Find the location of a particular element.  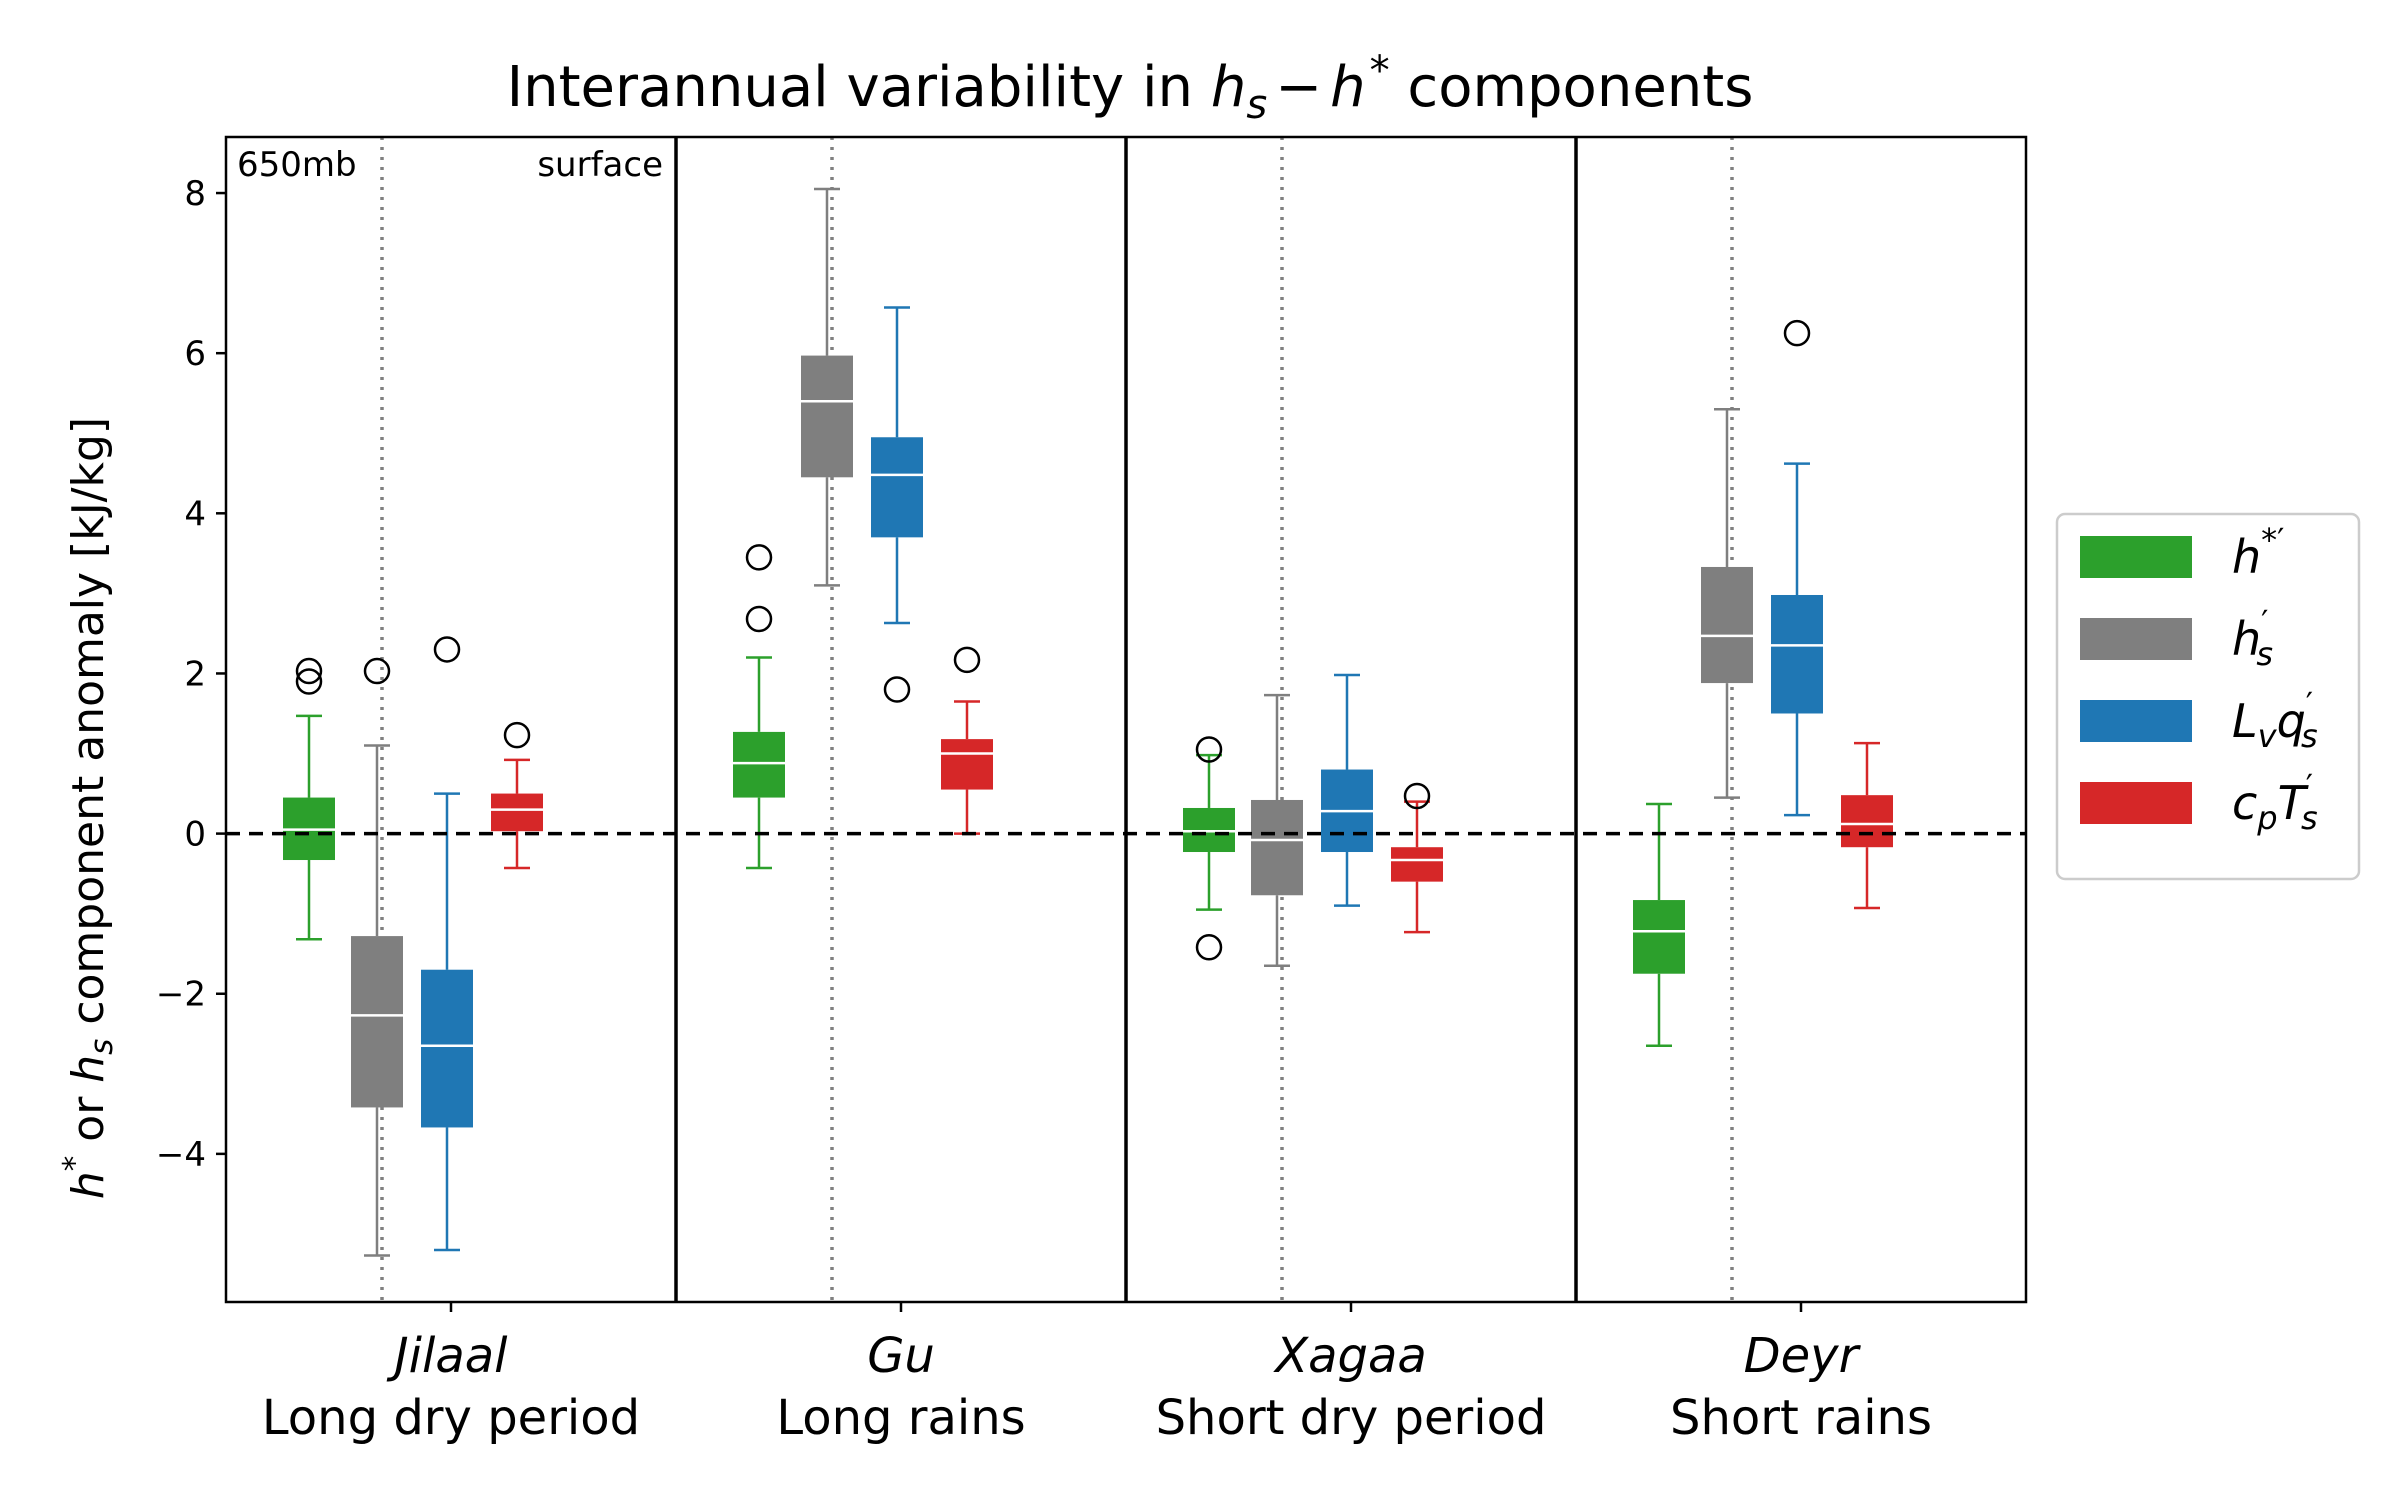

y-tick-label: 0 is located at coordinates (195, 835).